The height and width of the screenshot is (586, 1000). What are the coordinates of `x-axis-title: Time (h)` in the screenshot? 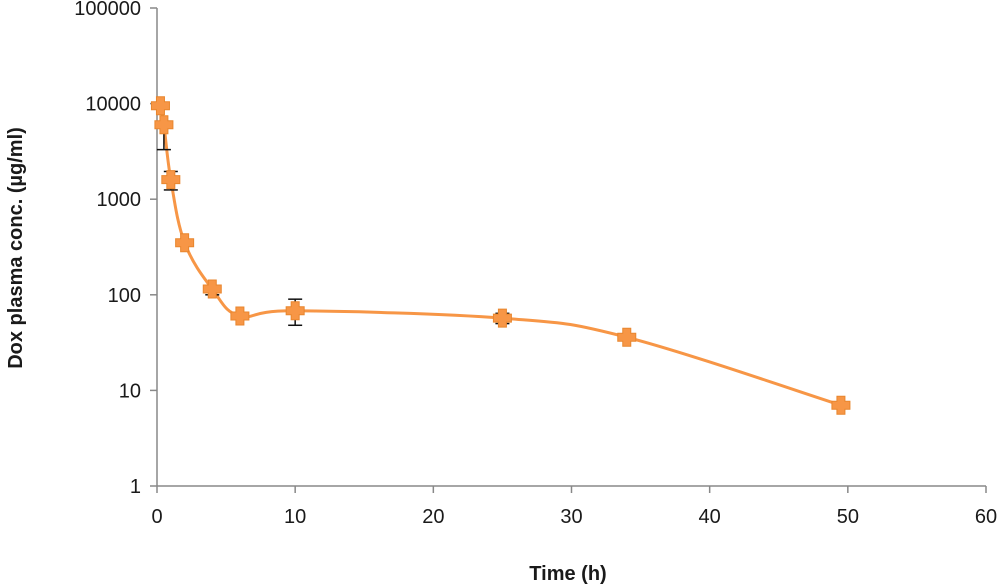 It's located at (567, 574).